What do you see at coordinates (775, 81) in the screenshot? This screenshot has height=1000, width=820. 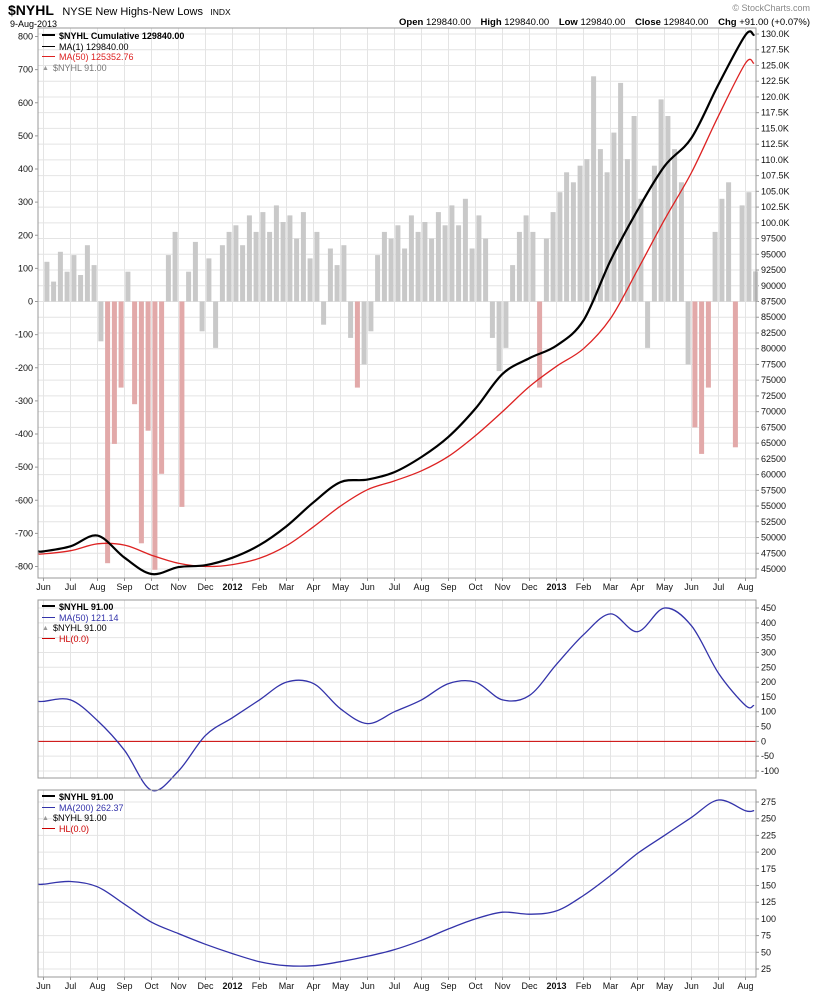 I see `svg-text: 122.5K` at bounding box center [775, 81].